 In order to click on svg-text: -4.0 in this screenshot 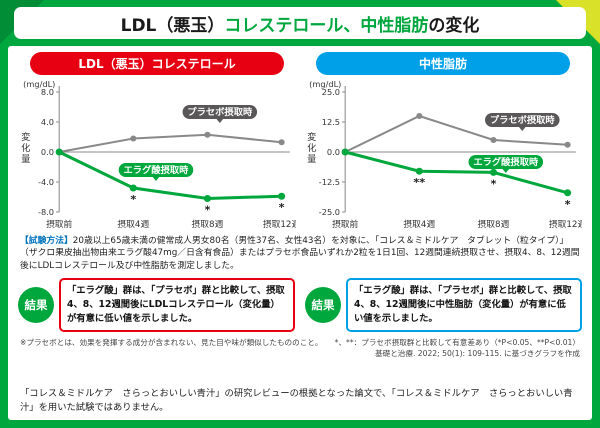, I will do `click(46, 182)`.